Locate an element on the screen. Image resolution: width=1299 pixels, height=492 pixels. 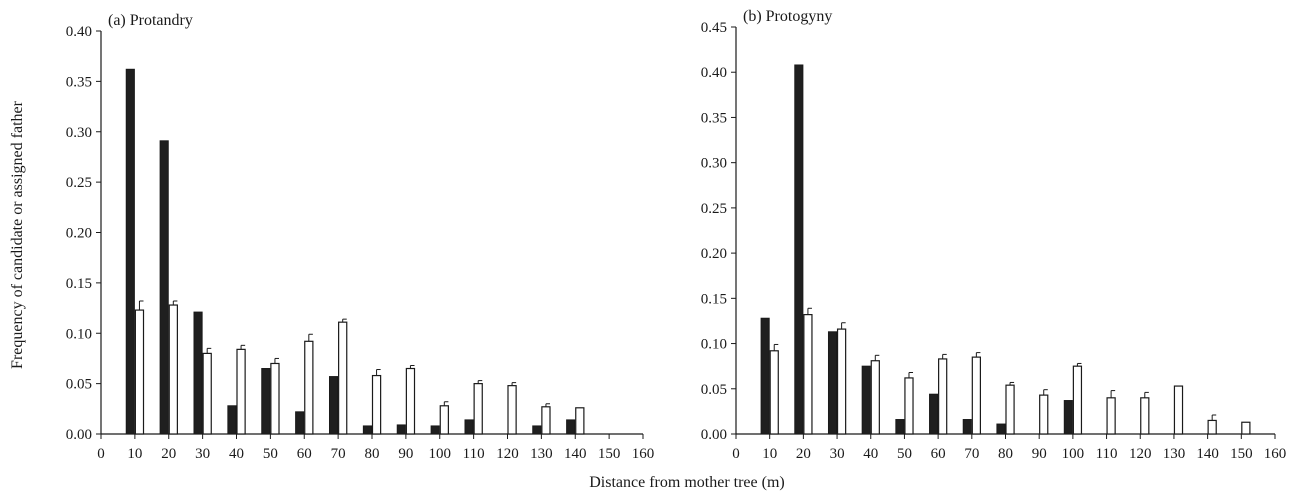
x-tick-label: 90 is located at coordinates (1039, 454).